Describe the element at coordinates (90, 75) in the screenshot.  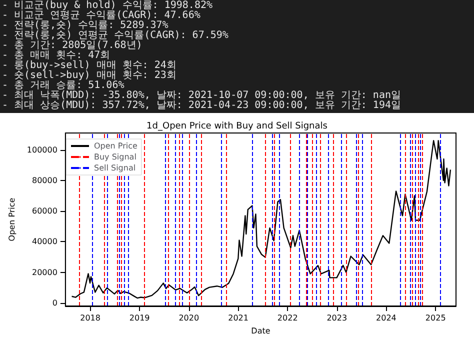
I see `text: - 숏(sell->buy) 매매 횟수: 23회` at that location.